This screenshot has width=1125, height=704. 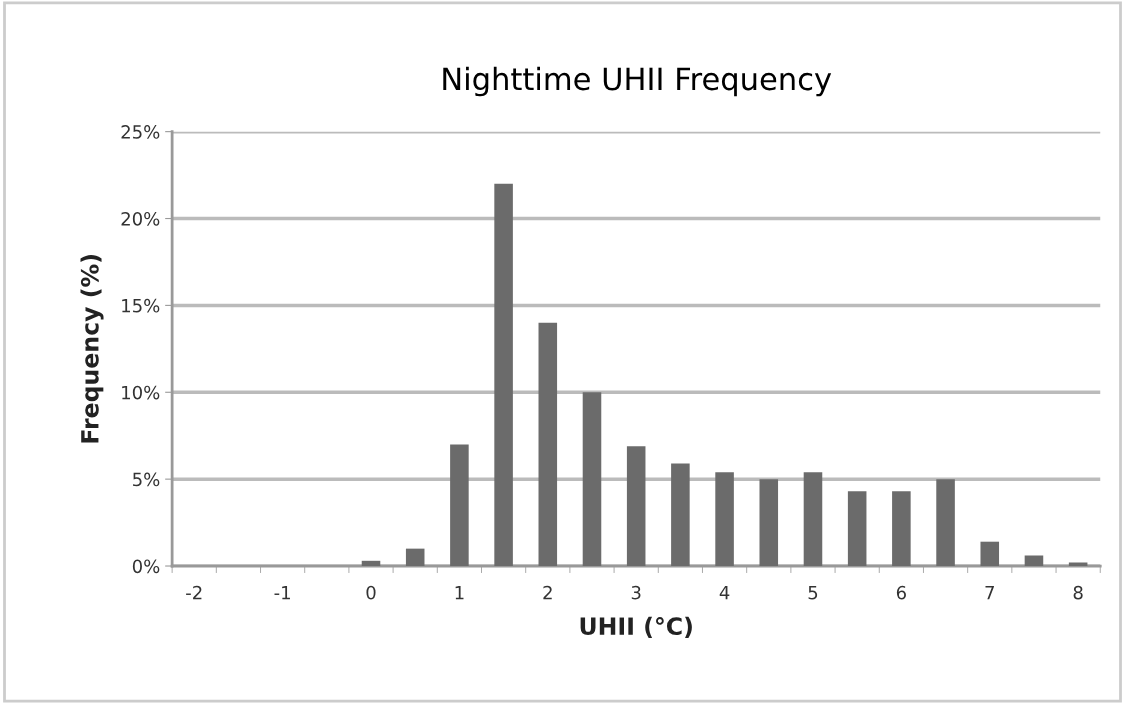 I want to click on x-tick-label: 2, so click(x=547, y=592).